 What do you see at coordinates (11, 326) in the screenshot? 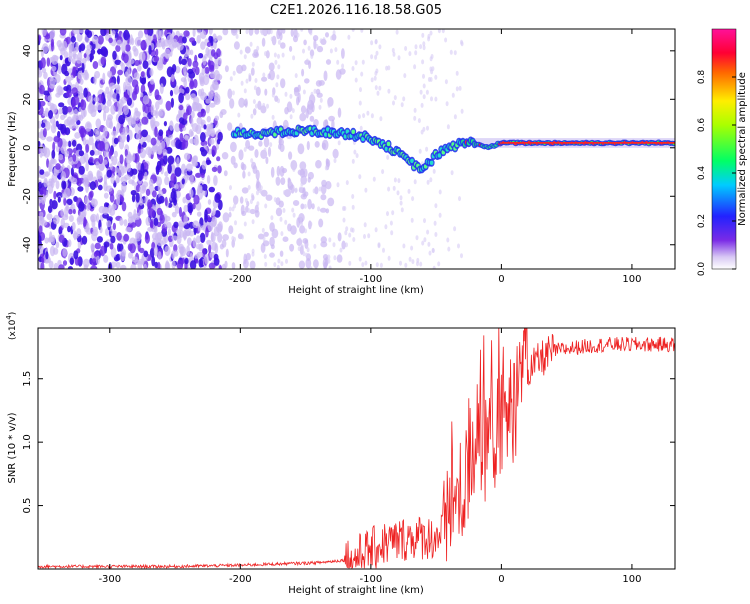
I see `snr-multiplier: (x104)` at bounding box center [11, 326].